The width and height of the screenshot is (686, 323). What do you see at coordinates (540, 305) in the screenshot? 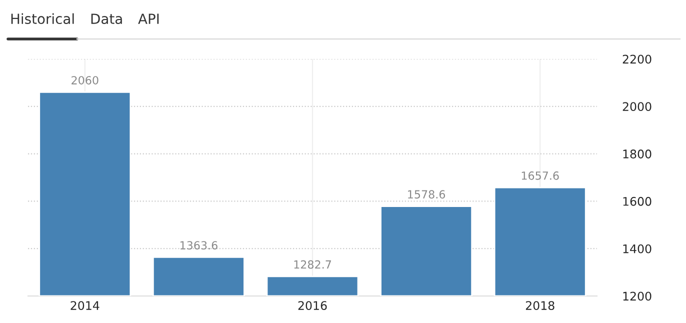
I see `x-tick-label: 2018` at bounding box center [540, 305].